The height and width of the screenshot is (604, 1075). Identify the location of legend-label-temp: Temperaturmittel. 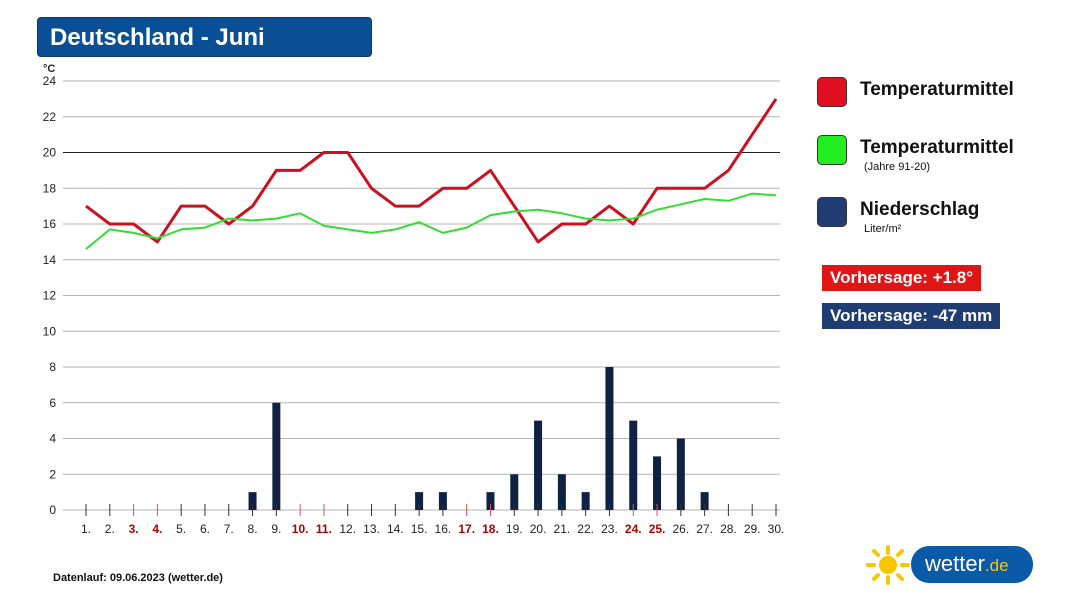
(937, 89).